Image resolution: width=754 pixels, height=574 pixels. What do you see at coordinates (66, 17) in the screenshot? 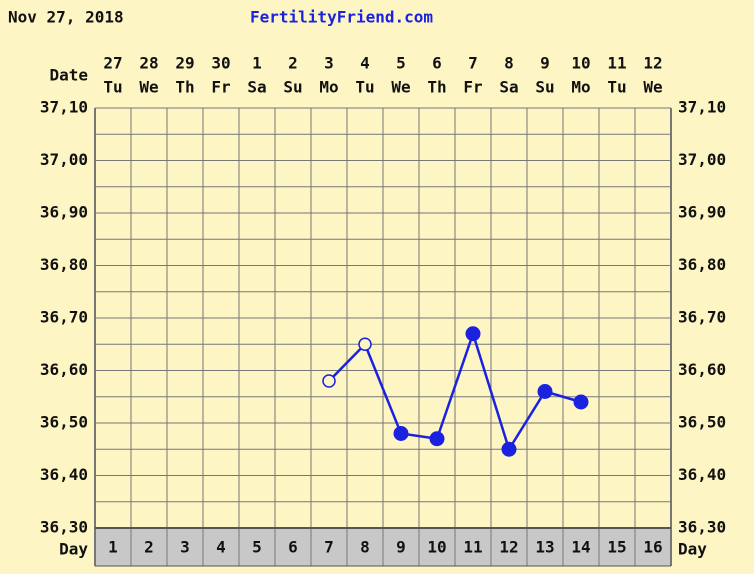
I see `chart-title: Nov 27, 2018` at bounding box center [66, 17].